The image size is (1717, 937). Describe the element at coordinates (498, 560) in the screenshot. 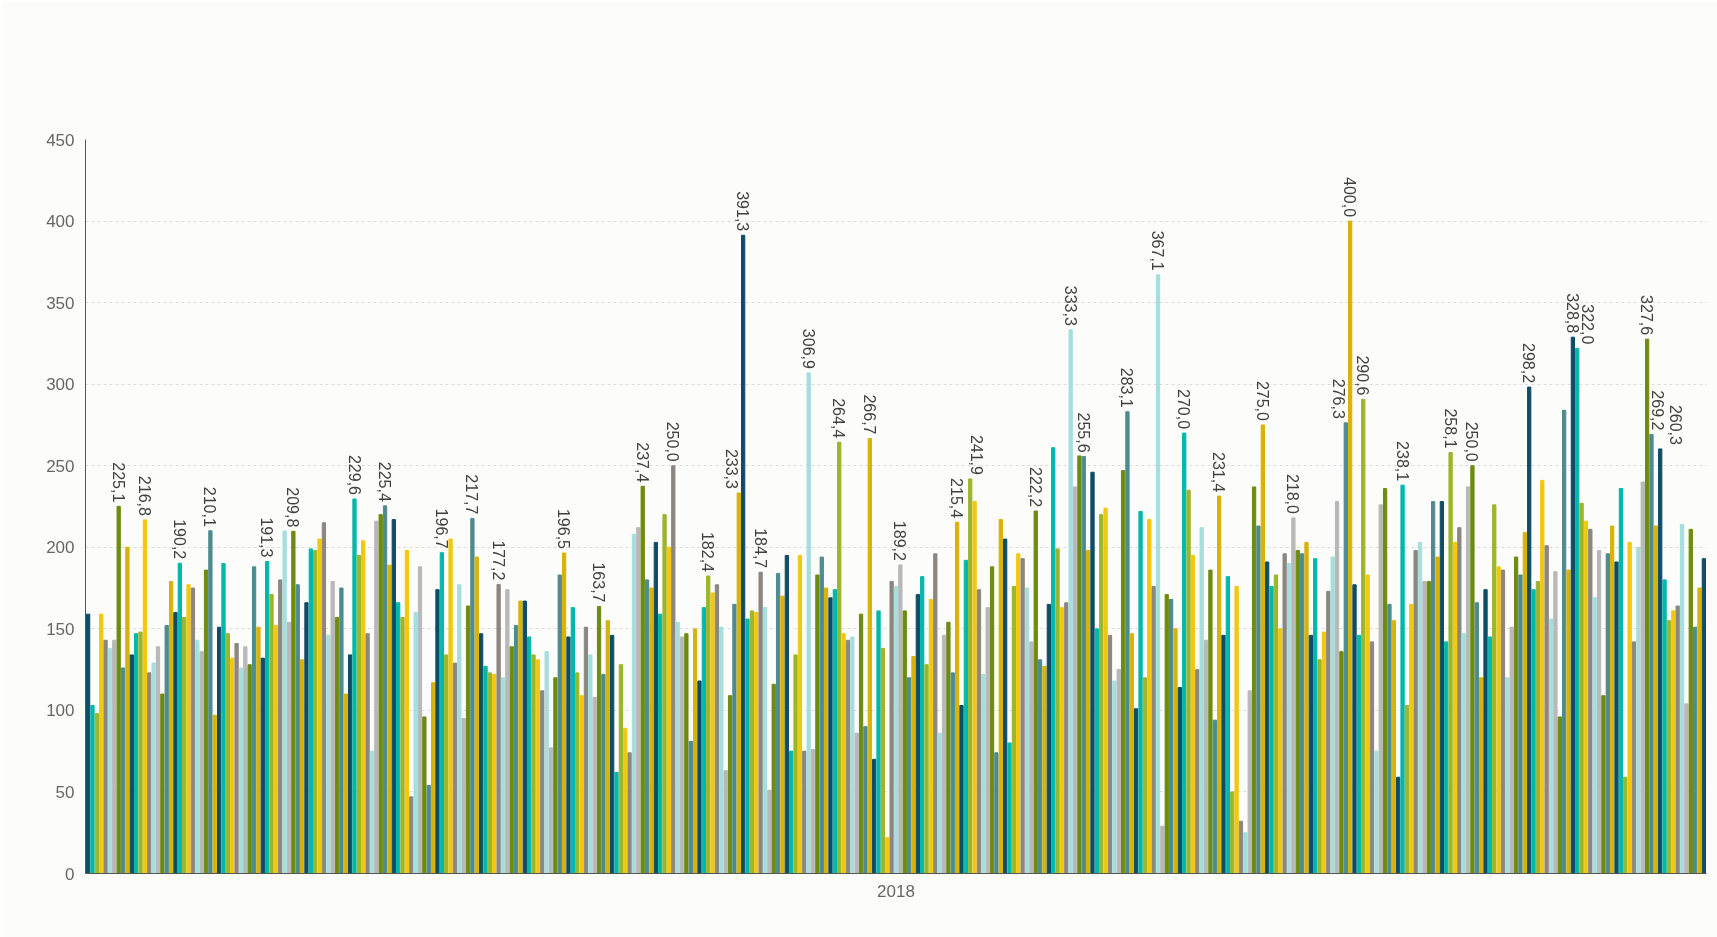

I see `data-label: 177,2` at that location.